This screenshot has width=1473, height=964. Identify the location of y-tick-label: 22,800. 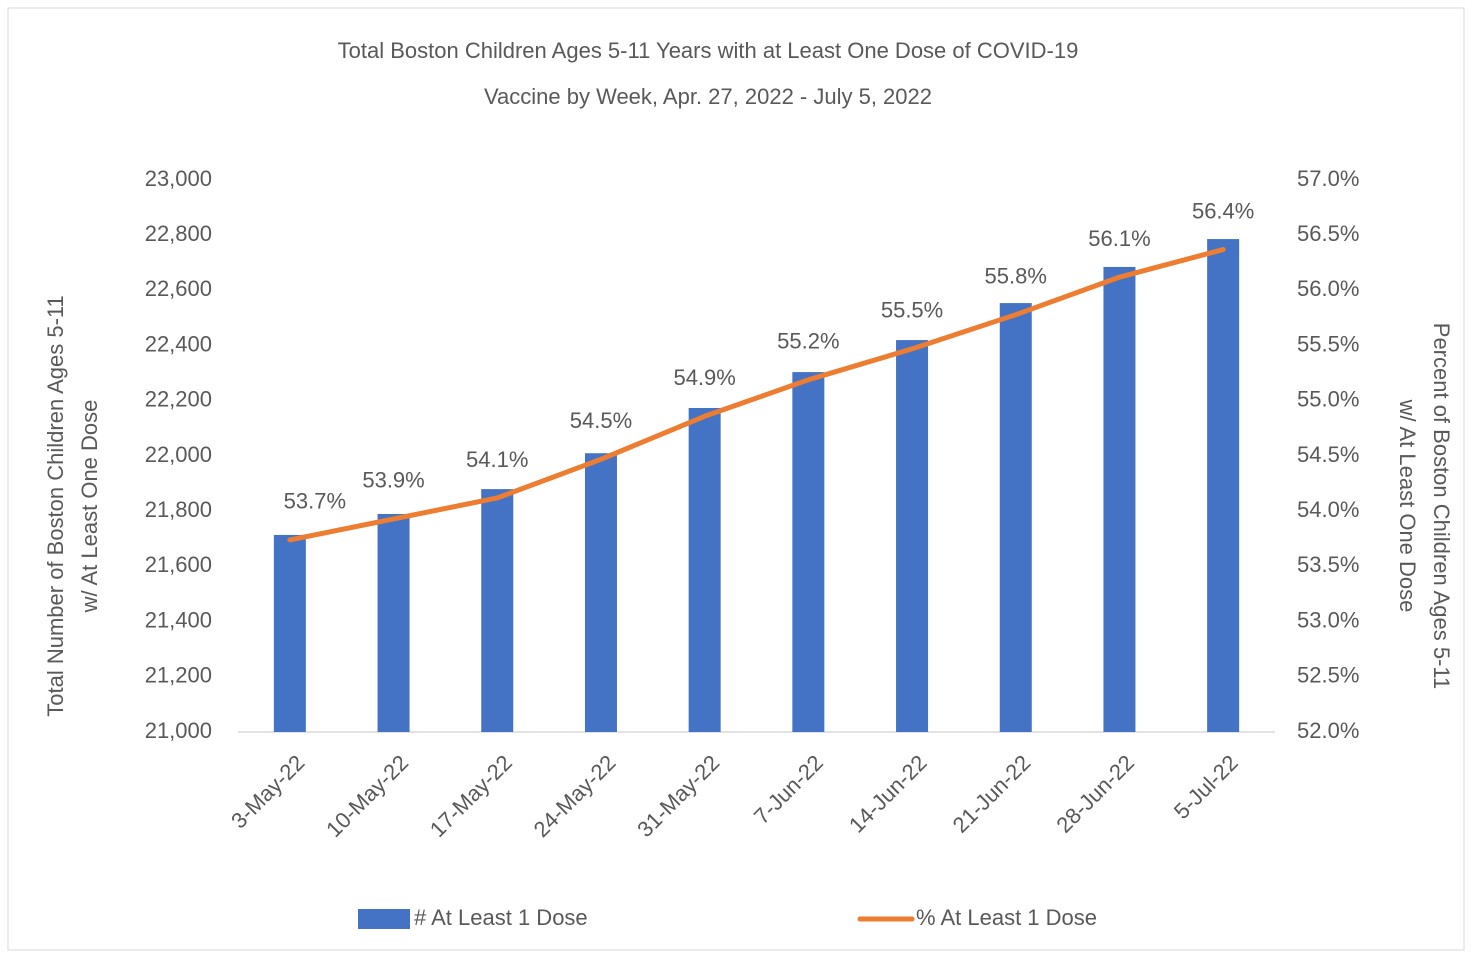
(178, 233).